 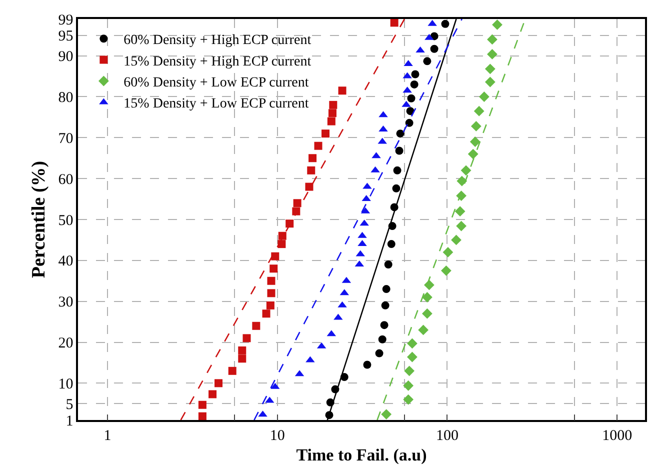 What do you see at coordinates (66, 384) in the screenshot?
I see `y-tick-label: 10` at bounding box center [66, 384].